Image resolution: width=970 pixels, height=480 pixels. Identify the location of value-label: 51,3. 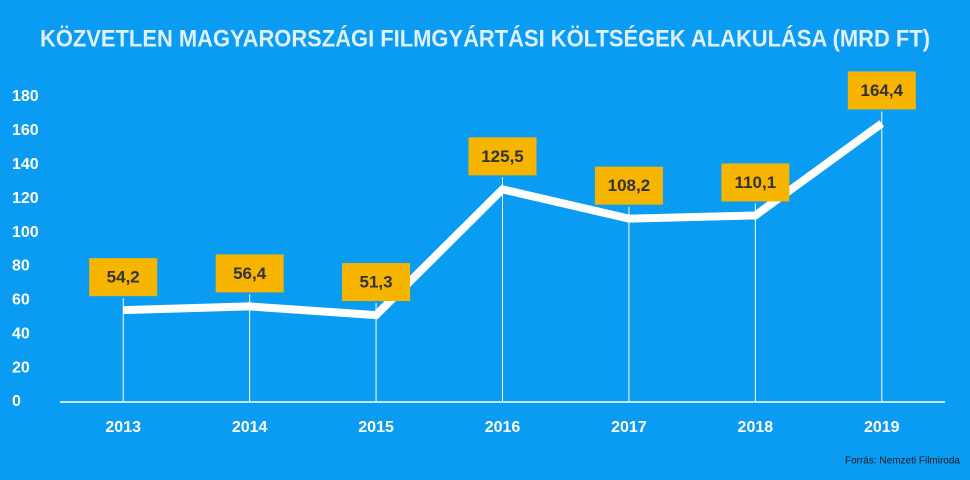
(376, 282).